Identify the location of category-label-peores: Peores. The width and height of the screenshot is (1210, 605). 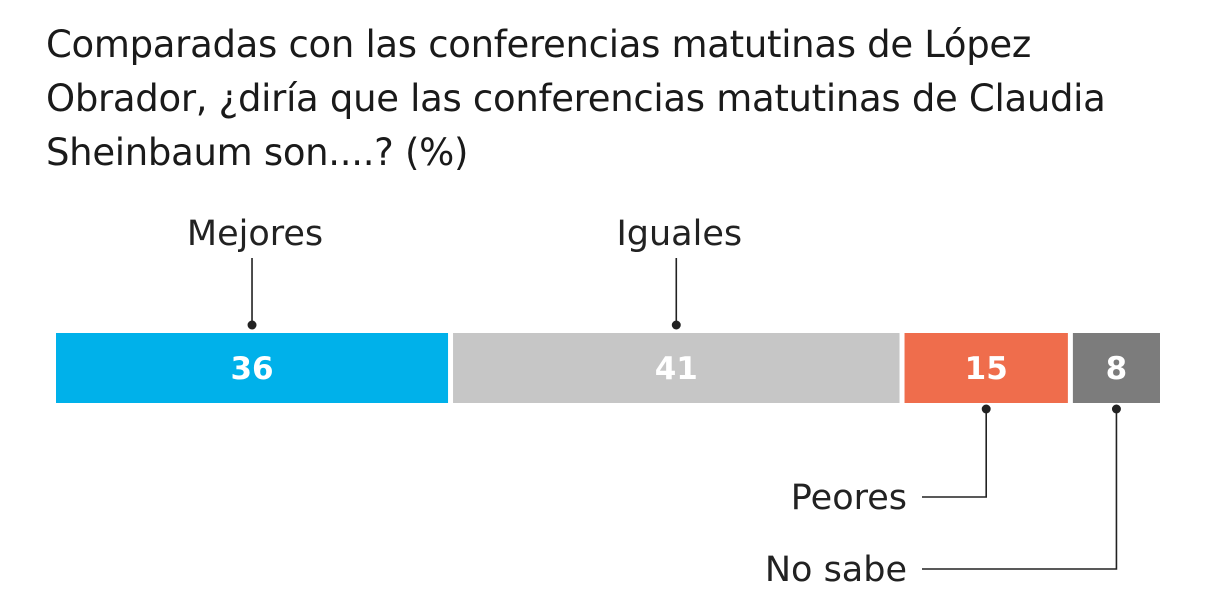
(849, 498).